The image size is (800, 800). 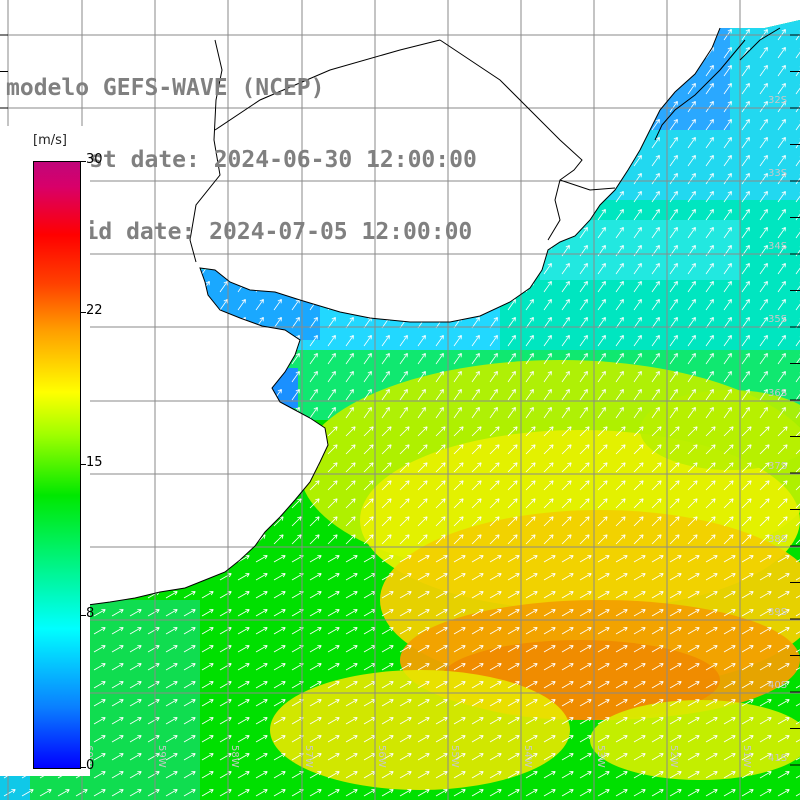 I want to click on lon-label: 55W, so click(x=454, y=756).